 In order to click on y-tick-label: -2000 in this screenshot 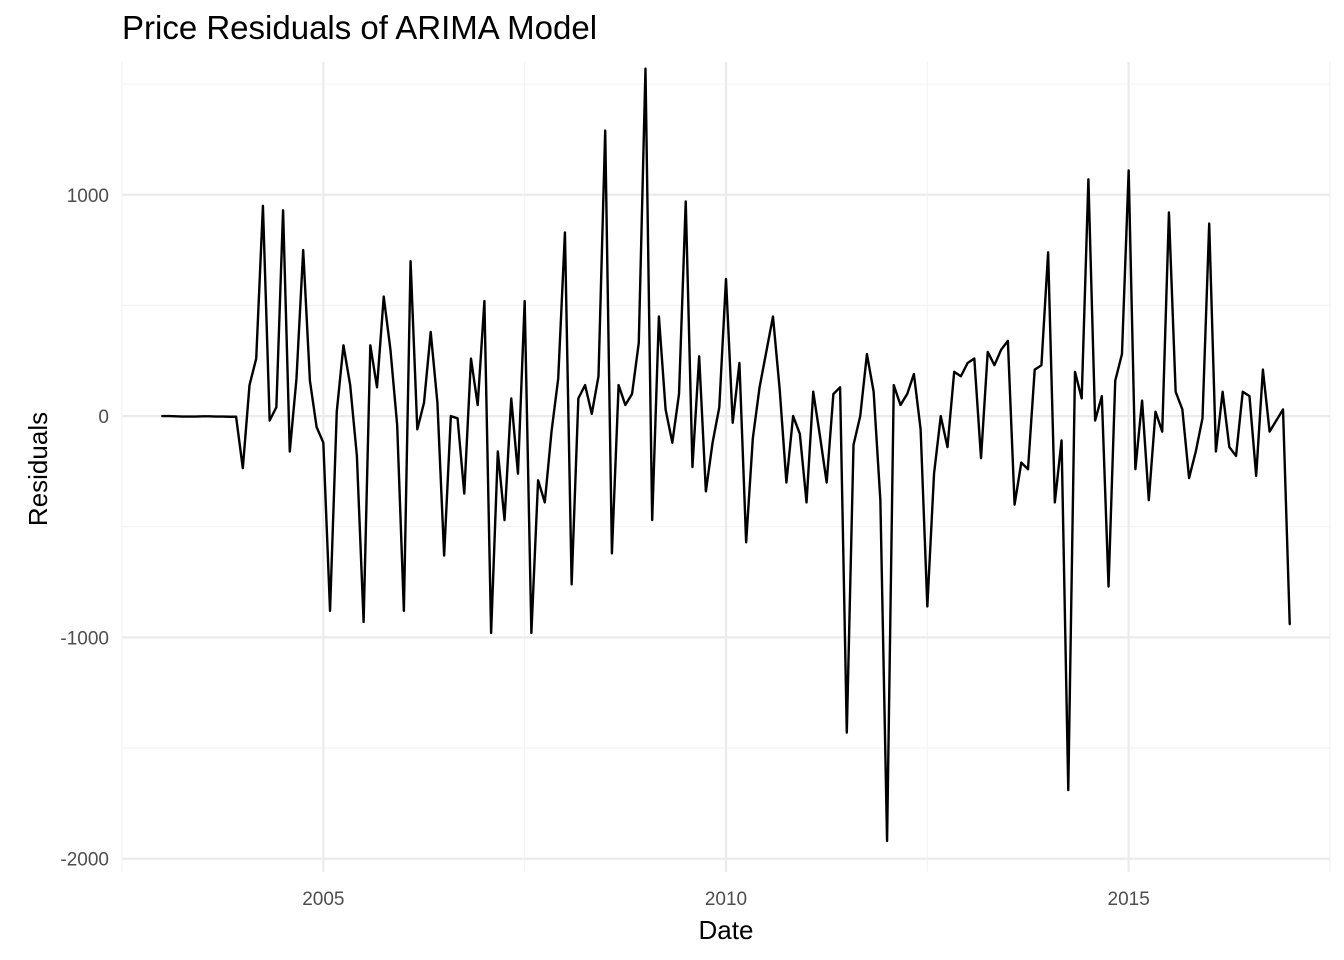, I will do `click(84, 860)`.